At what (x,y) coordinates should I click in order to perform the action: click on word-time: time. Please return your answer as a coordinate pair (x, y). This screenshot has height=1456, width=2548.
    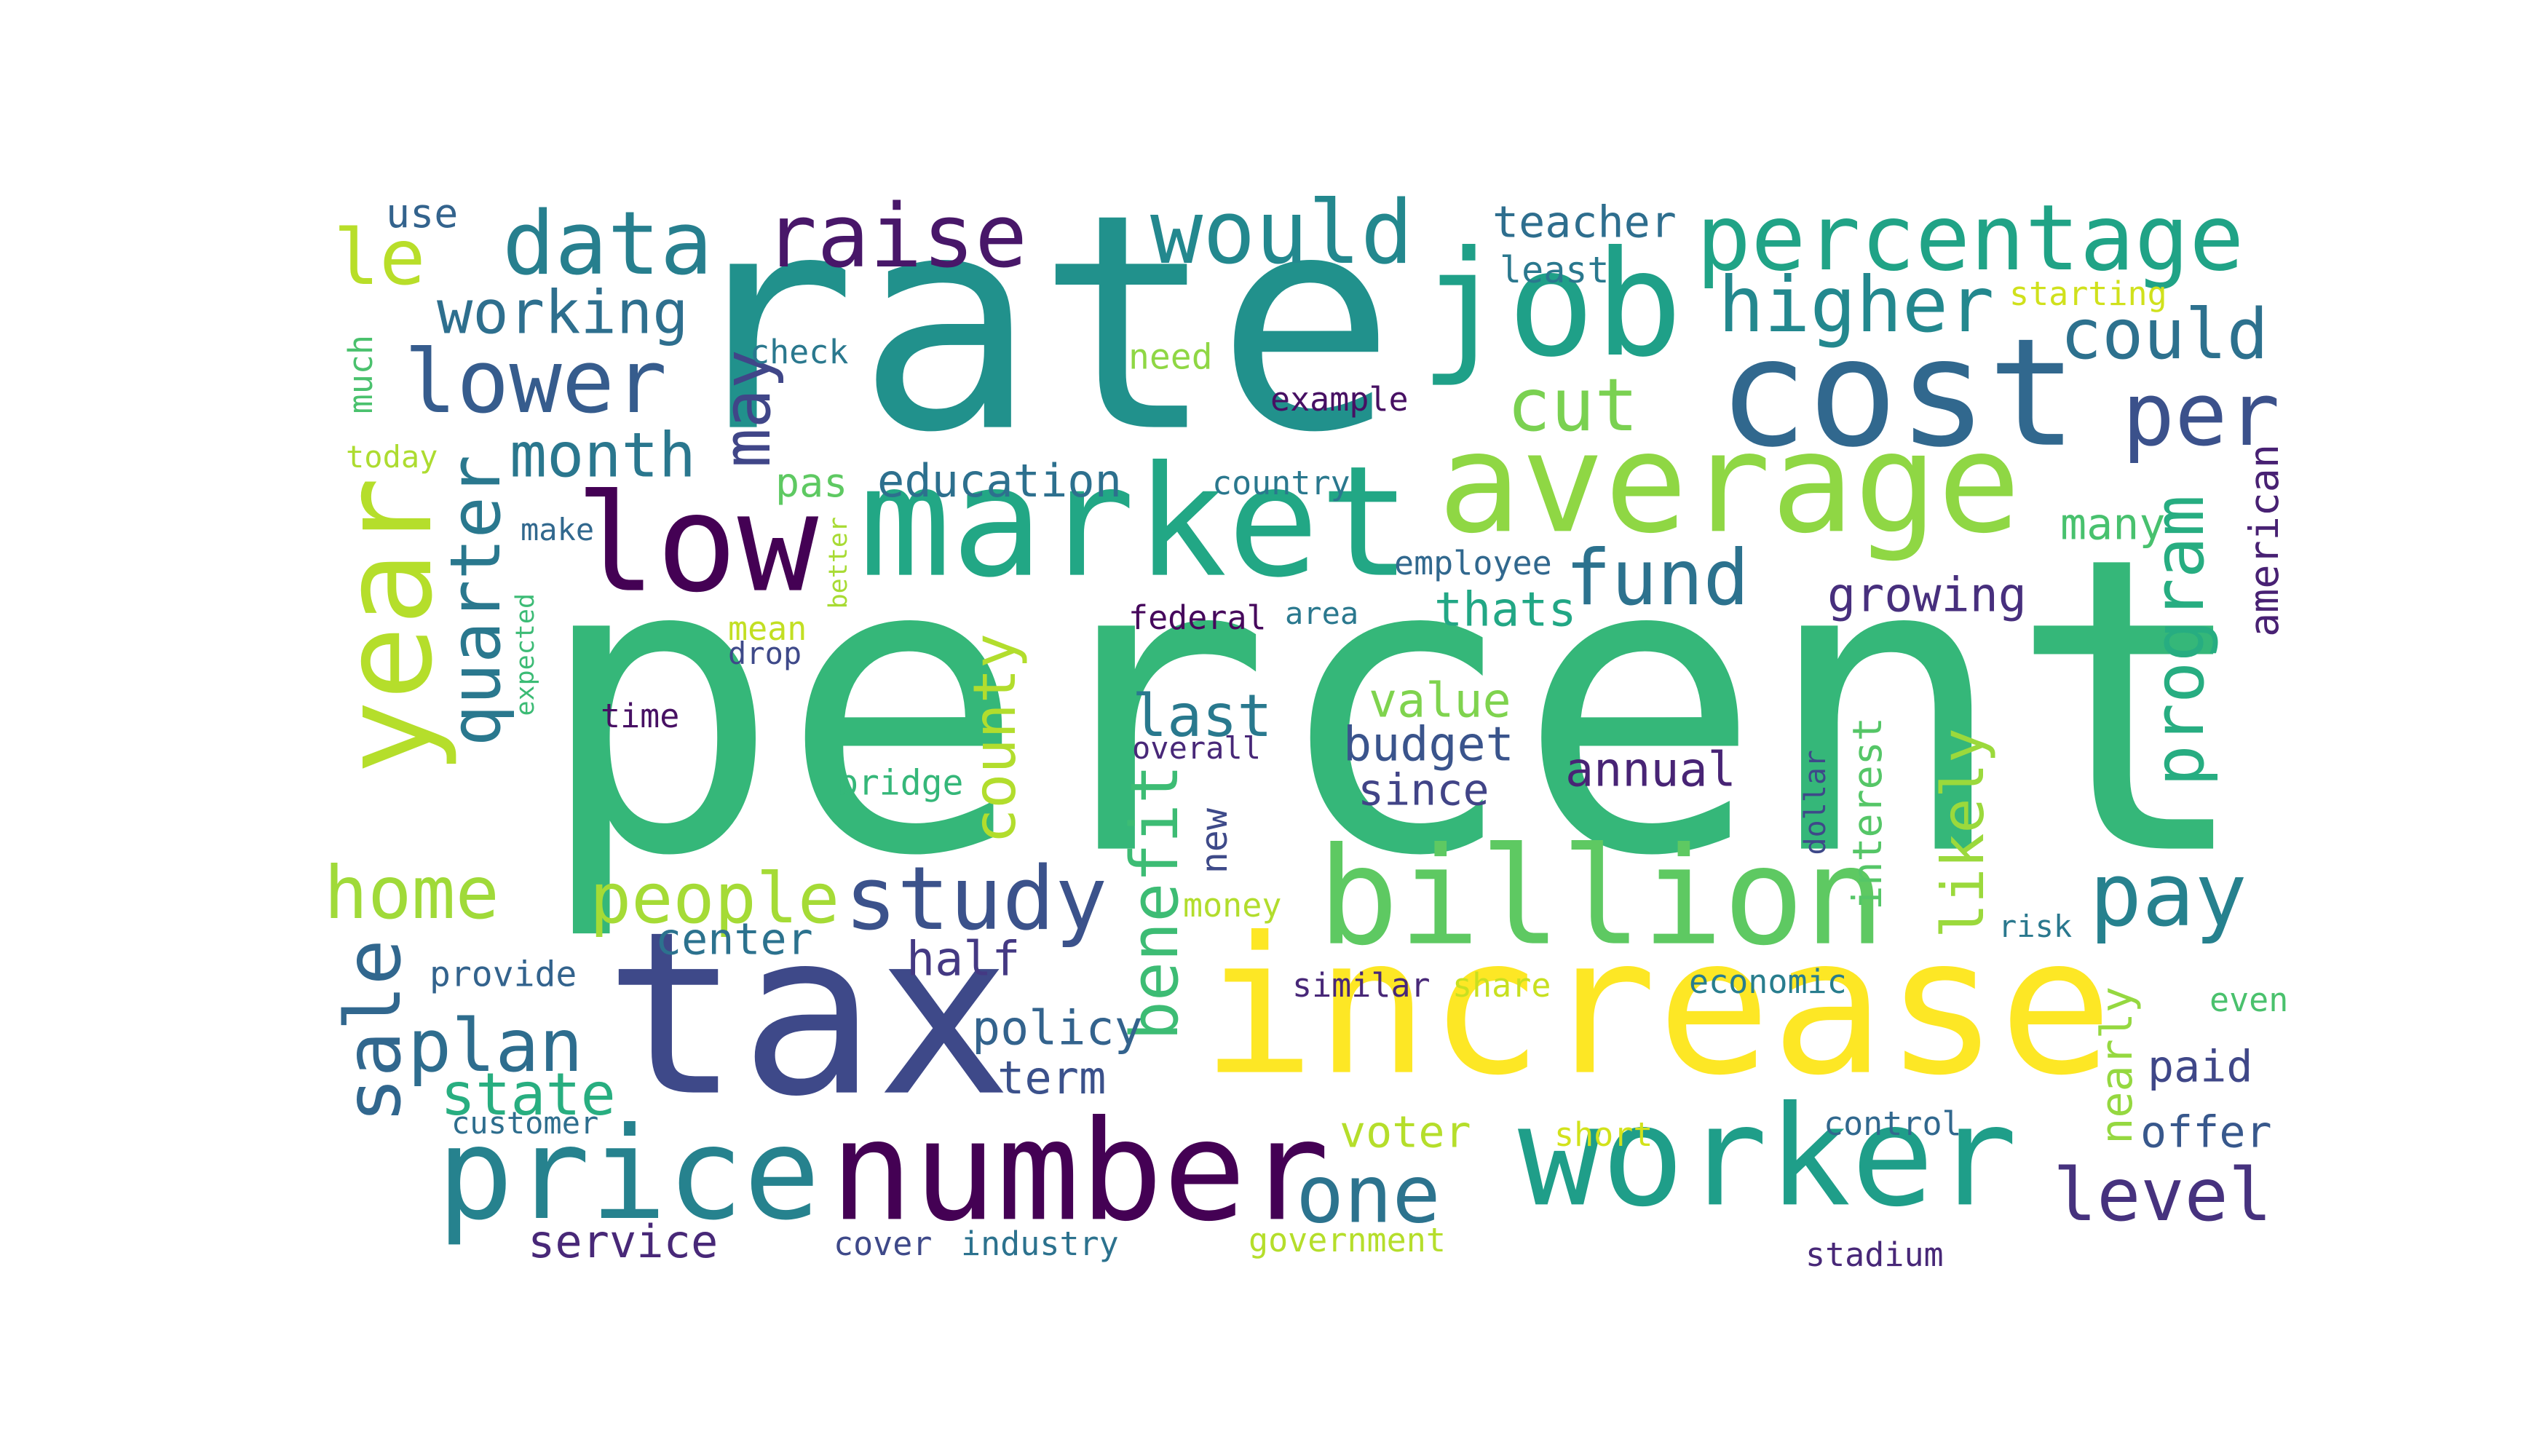
    Looking at the image, I should click on (640, 716).